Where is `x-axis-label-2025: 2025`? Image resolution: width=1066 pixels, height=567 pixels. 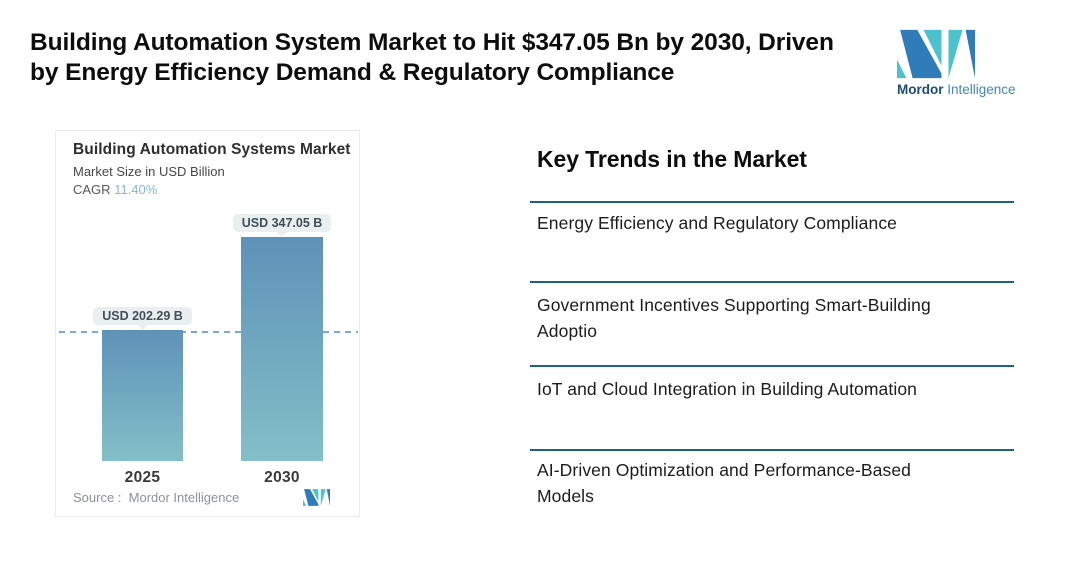 x-axis-label-2025: 2025 is located at coordinates (142, 477).